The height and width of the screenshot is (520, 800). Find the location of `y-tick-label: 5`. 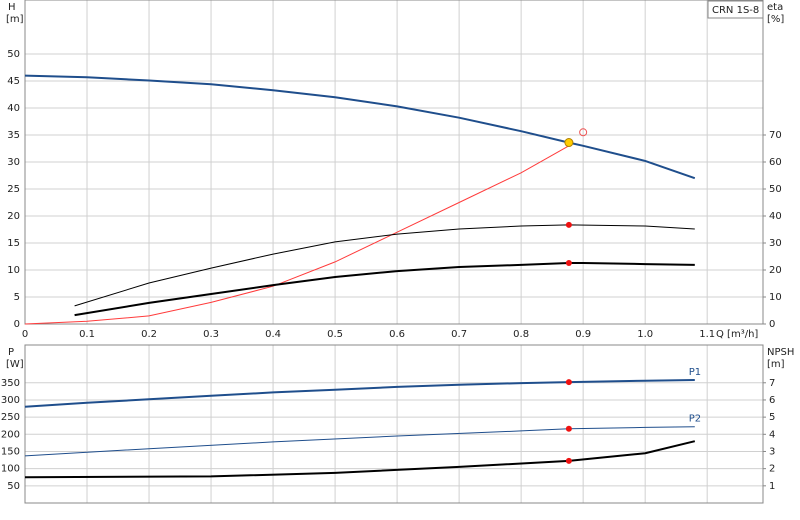

y-tick-label: 5 is located at coordinates (17, 297).